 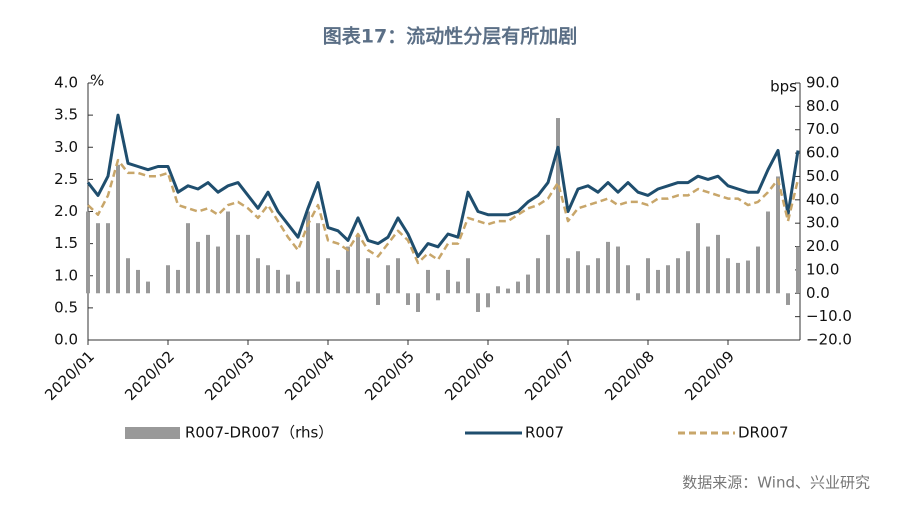 What do you see at coordinates (152, 433) in the screenshot?
I see `legend-swatch` at bounding box center [152, 433].